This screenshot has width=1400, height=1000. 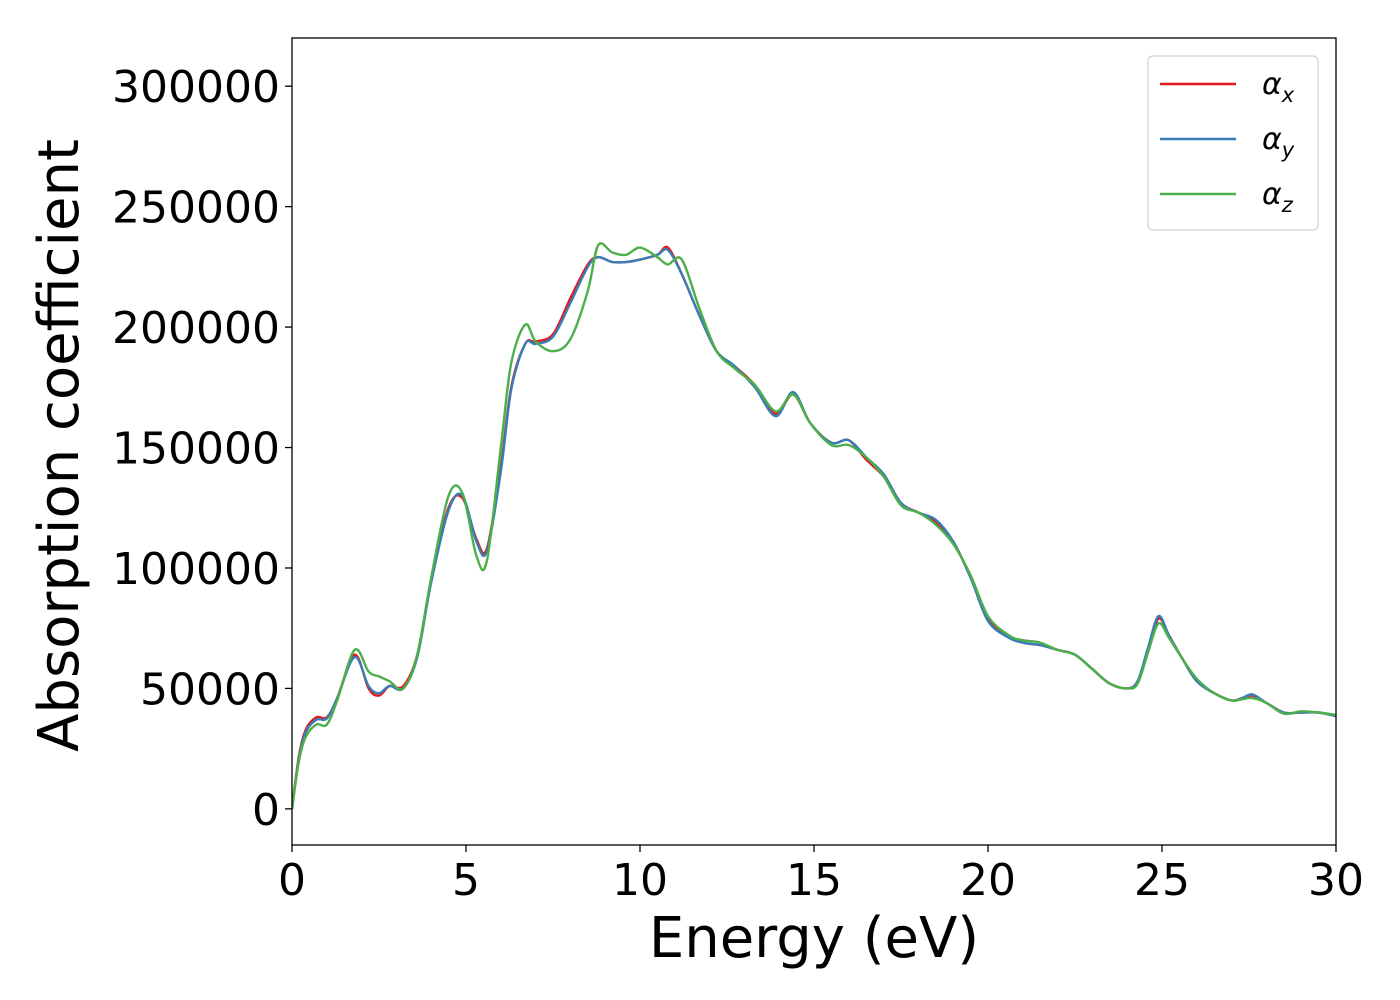 I want to click on y-tick-label: 300000, so click(x=196, y=87).